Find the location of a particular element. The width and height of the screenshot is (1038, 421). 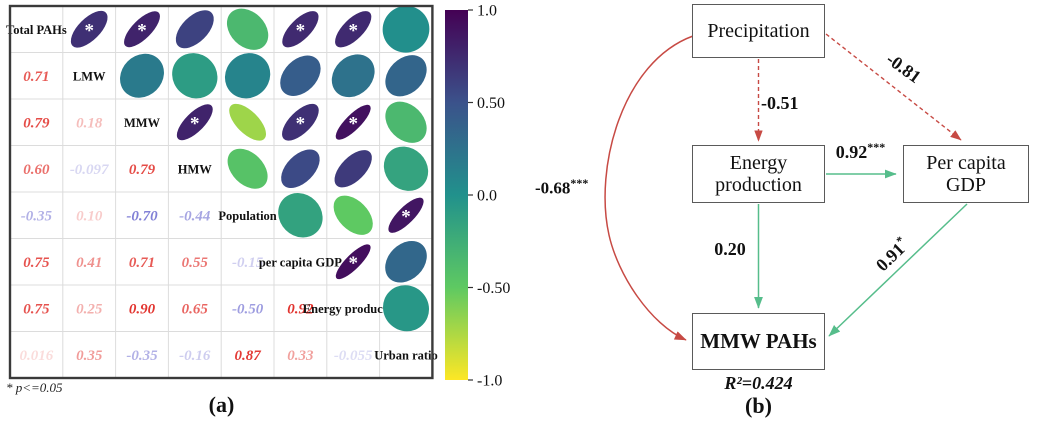

node-precipitation: Precipitation is located at coordinates (758, 31).